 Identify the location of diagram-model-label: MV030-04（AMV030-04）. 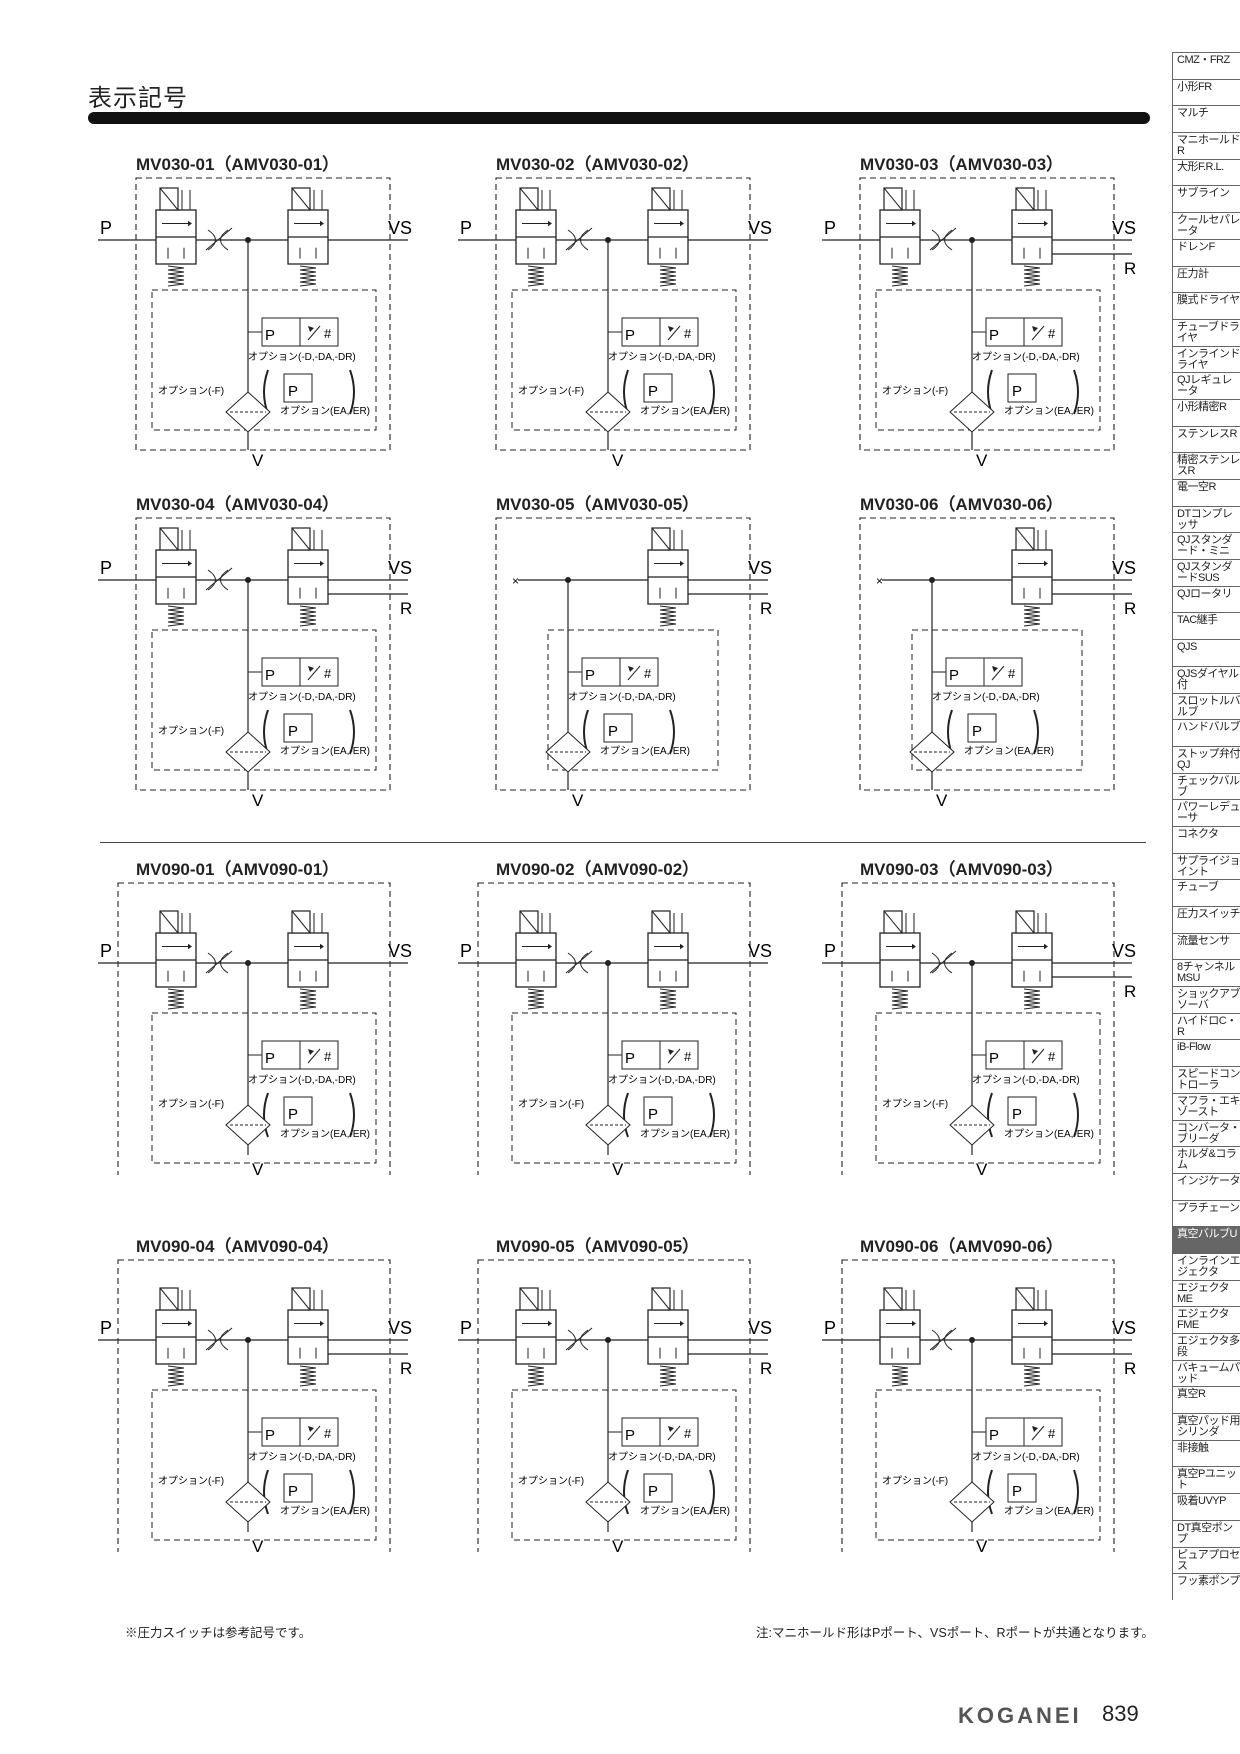
(238, 504).